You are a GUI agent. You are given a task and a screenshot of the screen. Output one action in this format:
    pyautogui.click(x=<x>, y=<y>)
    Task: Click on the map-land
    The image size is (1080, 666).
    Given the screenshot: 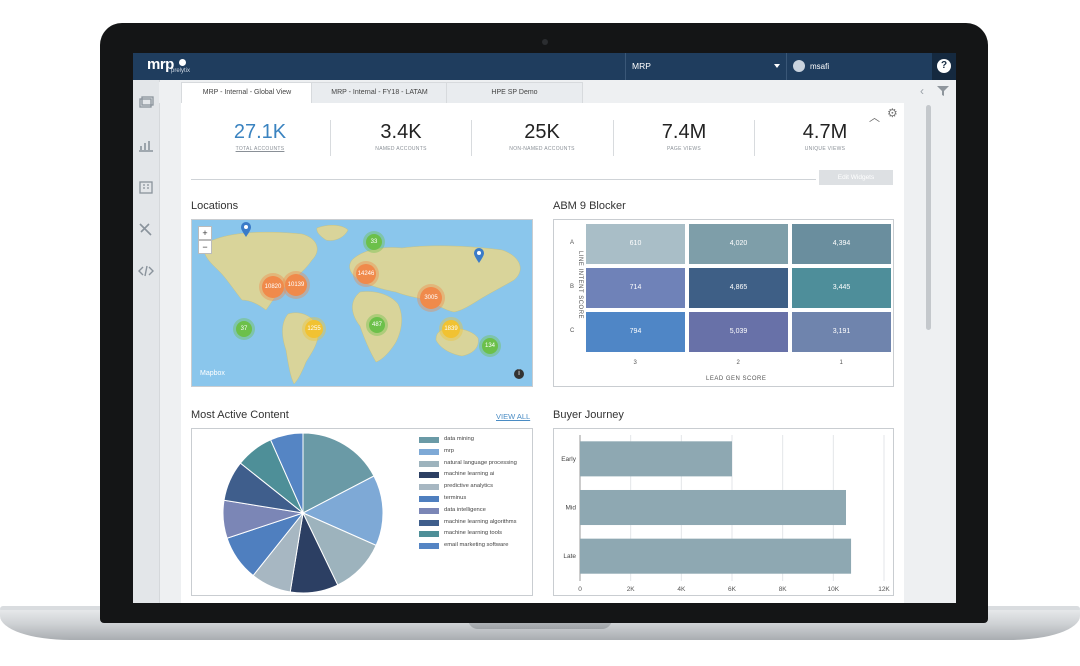 What is the action you would take?
    pyautogui.click(x=362, y=305)
    